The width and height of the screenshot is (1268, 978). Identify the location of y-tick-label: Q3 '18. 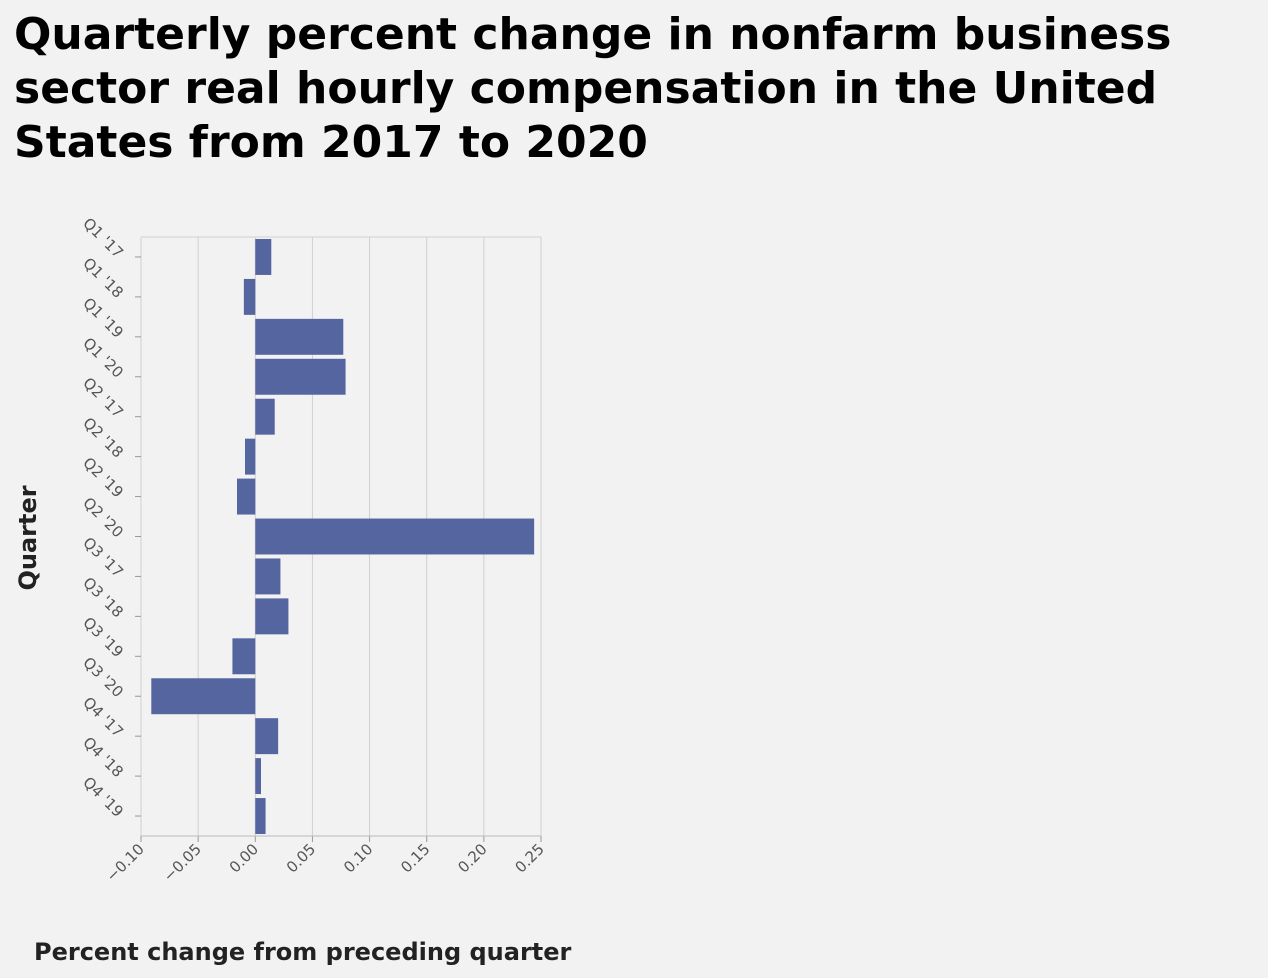
(103, 598).